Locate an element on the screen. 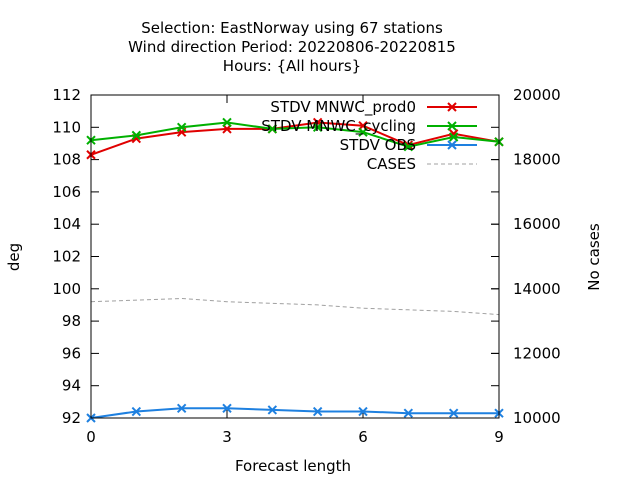 Image resolution: width=640 pixels, height=480 pixels. series-stdv-mnwc-cycling is located at coordinates (295, 134).